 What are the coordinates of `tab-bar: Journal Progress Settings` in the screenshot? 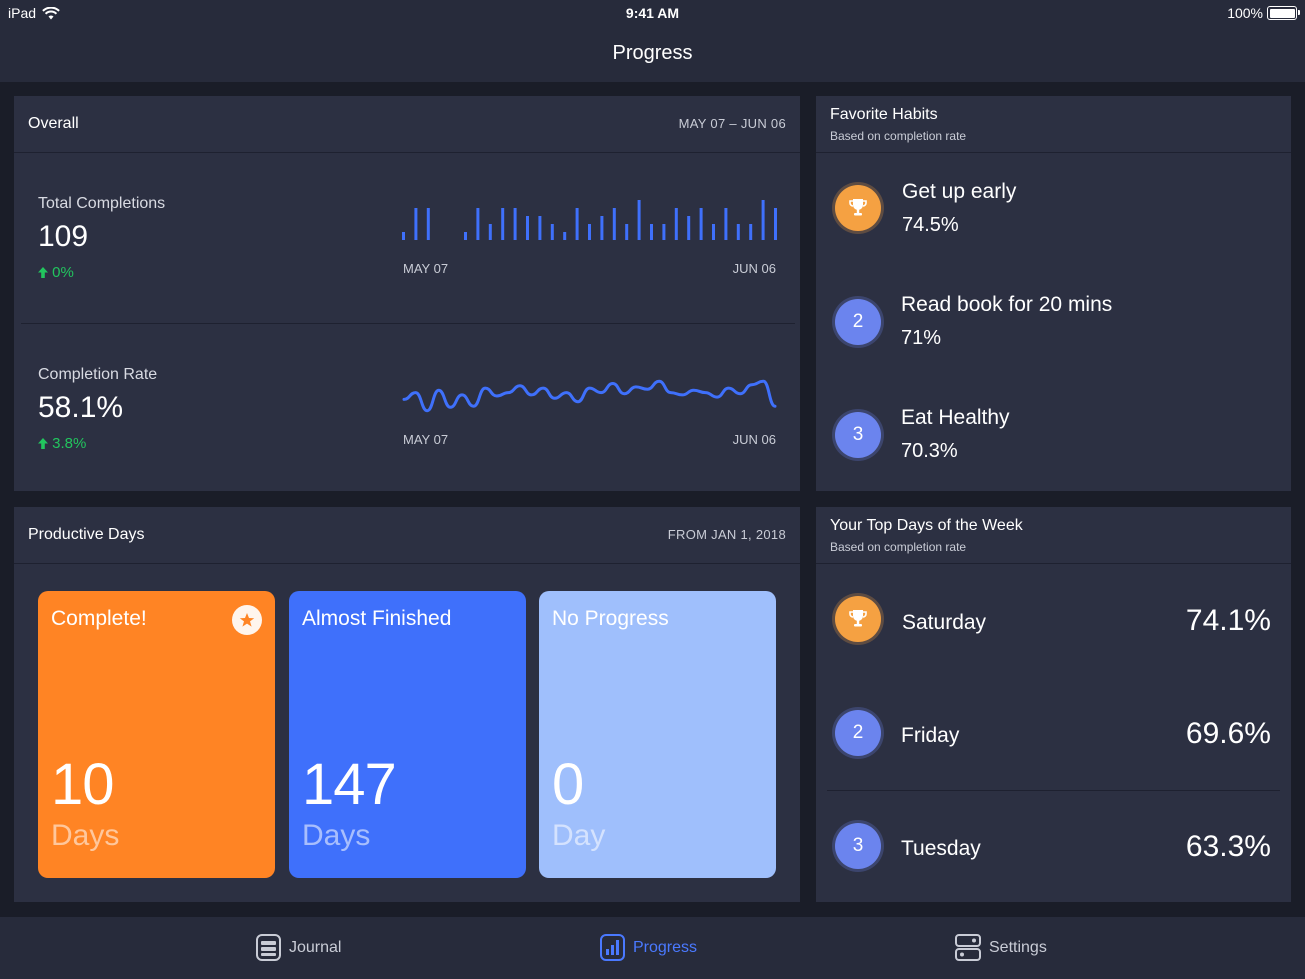 It's located at (652, 948).